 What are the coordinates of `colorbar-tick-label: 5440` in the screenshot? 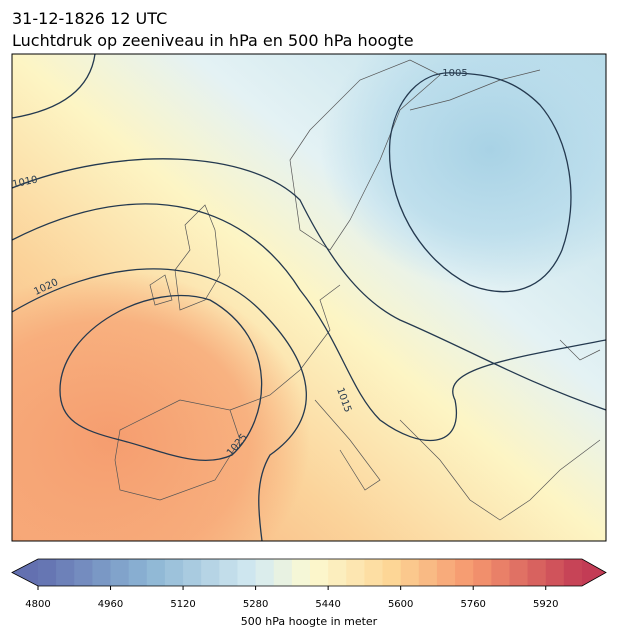 It's located at (327, 604).